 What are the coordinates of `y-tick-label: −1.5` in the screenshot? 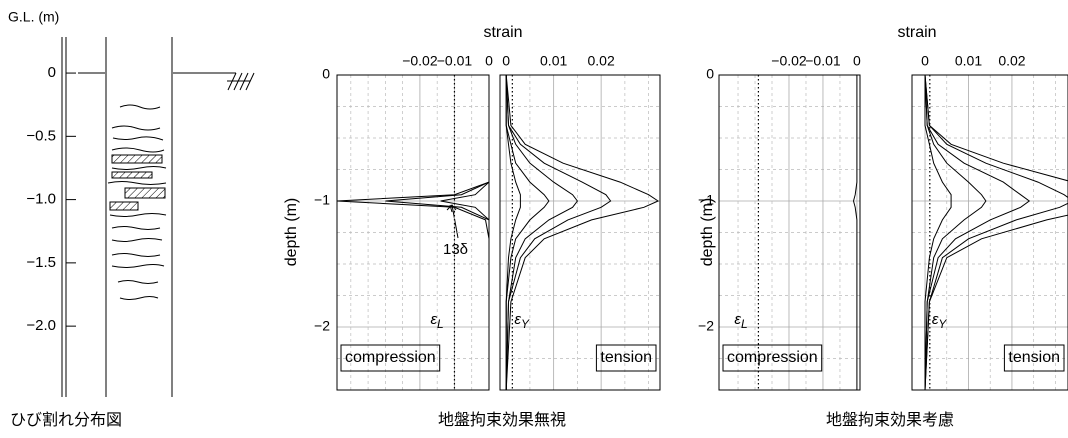 It's located at (41, 262).